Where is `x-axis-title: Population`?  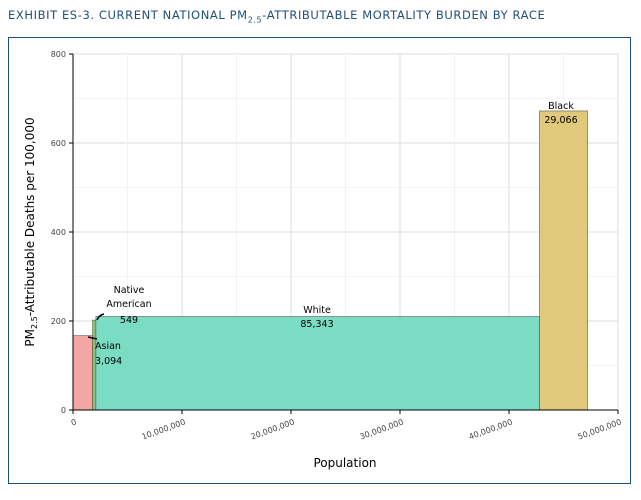
x-axis-title: Population is located at coordinates (344, 463).